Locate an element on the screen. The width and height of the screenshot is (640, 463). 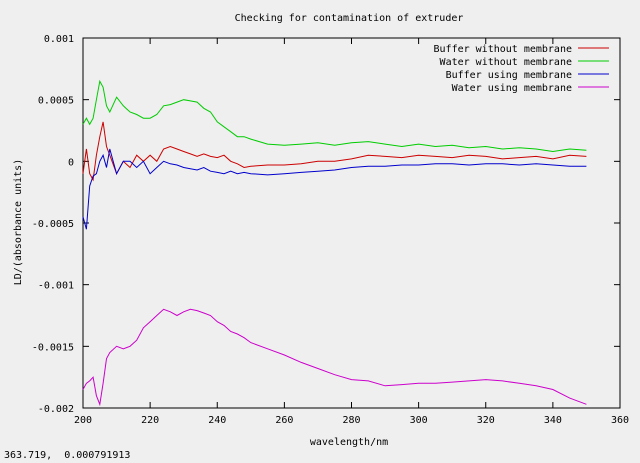
x-tick-label: 200 is located at coordinates (83, 420).